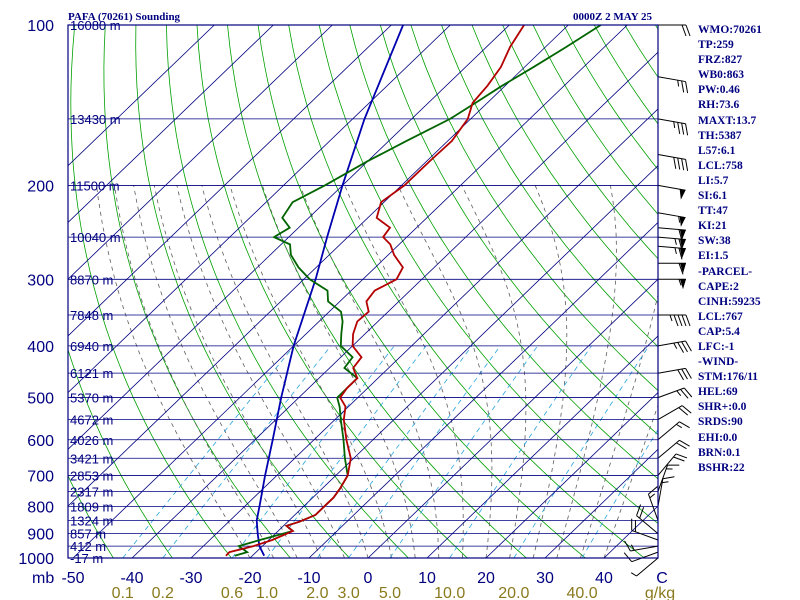 The width and height of the screenshot is (800, 600). What do you see at coordinates (718, 286) in the screenshot?
I see `index-entry: CAPE:2` at bounding box center [718, 286].